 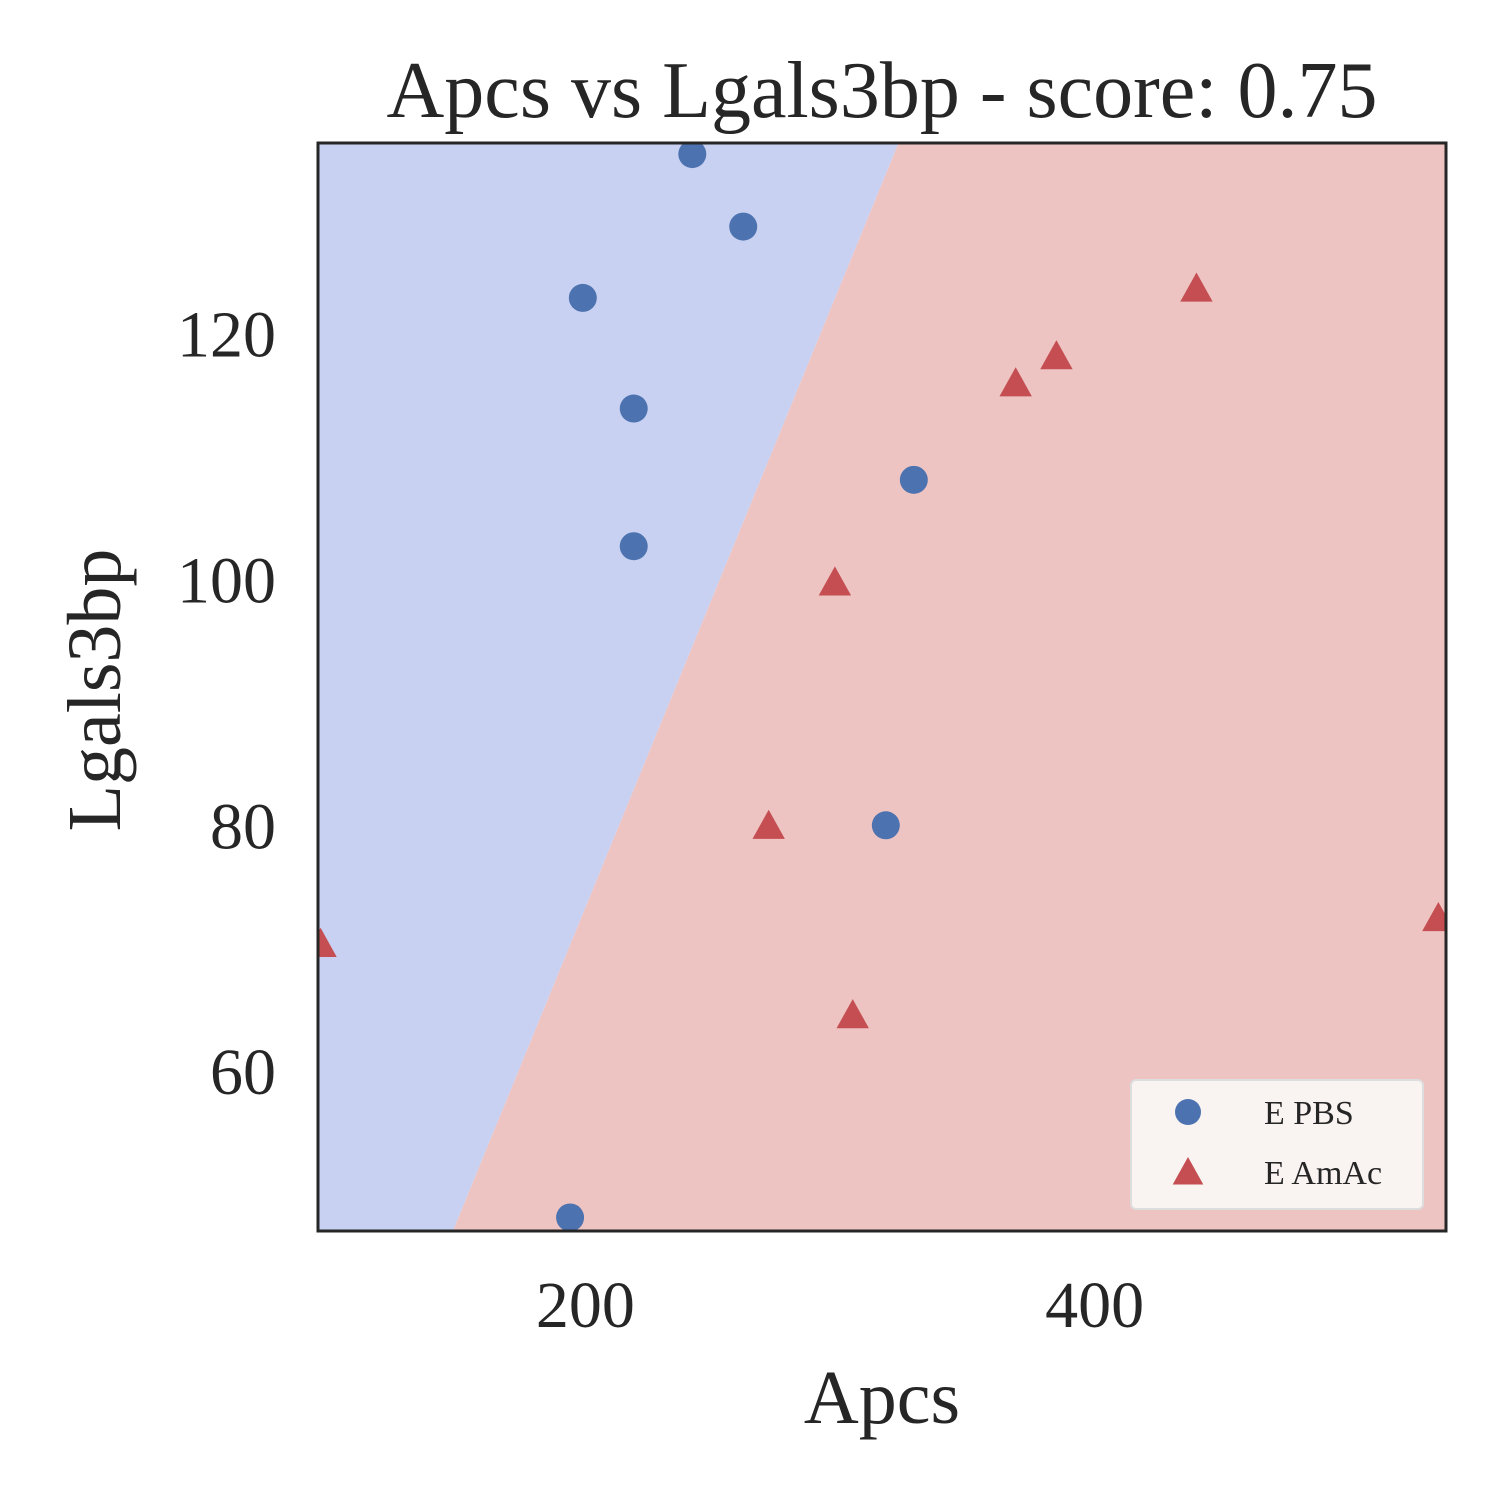 What do you see at coordinates (882, 91) in the screenshot?
I see `chart-title: Apcs vs Lgals3bp - score: 0.75` at bounding box center [882, 91].